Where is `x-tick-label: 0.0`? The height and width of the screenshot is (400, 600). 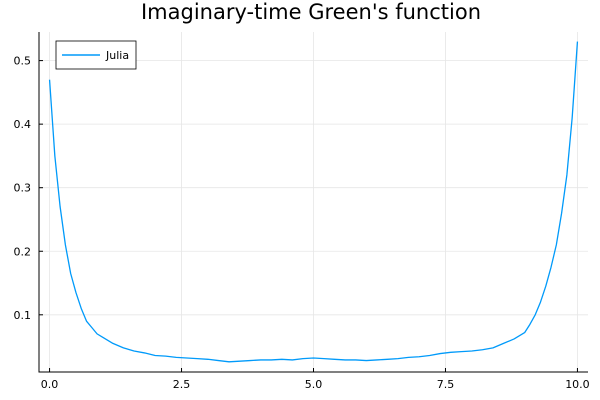 x-tick-label: 0.0 is located at coordinates (50, 384).